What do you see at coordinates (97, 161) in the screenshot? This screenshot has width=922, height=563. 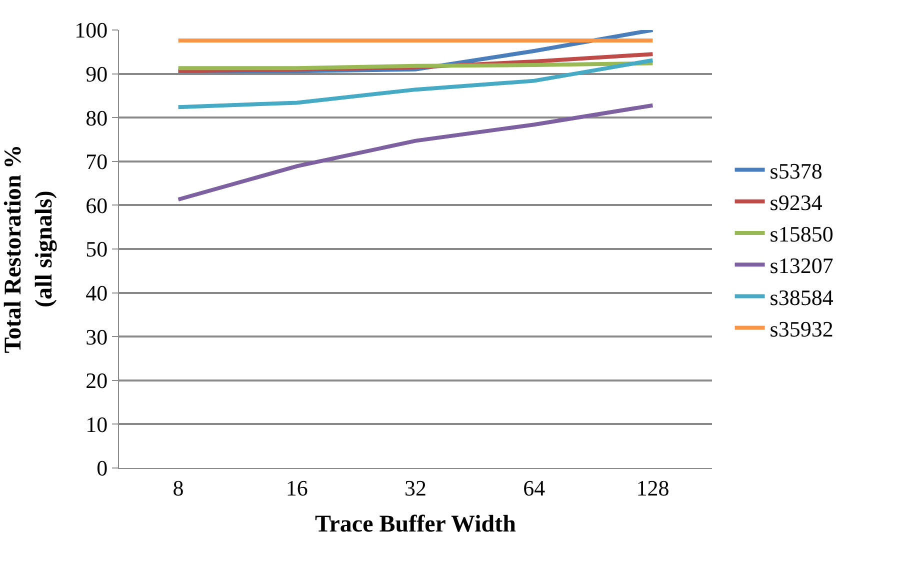 I see `y-tick-label: 70` at bounding box center [97, 161].